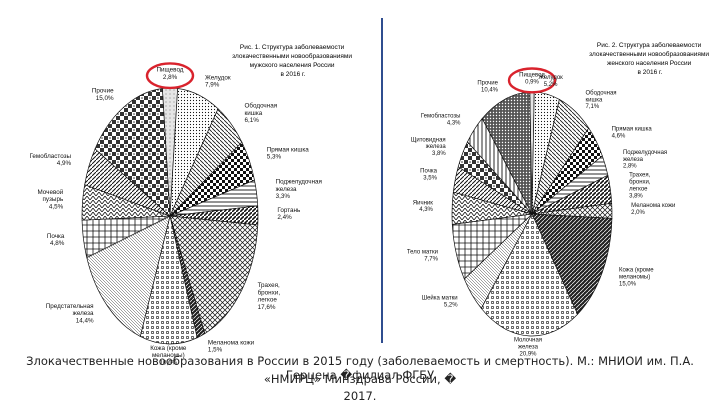 The height and width of the screenshot is (405, 720). Describe the element at coordinates (440, 301) in the screenshot. I see `slice-label-2-10: Шейка матки 5,2%` at that location.